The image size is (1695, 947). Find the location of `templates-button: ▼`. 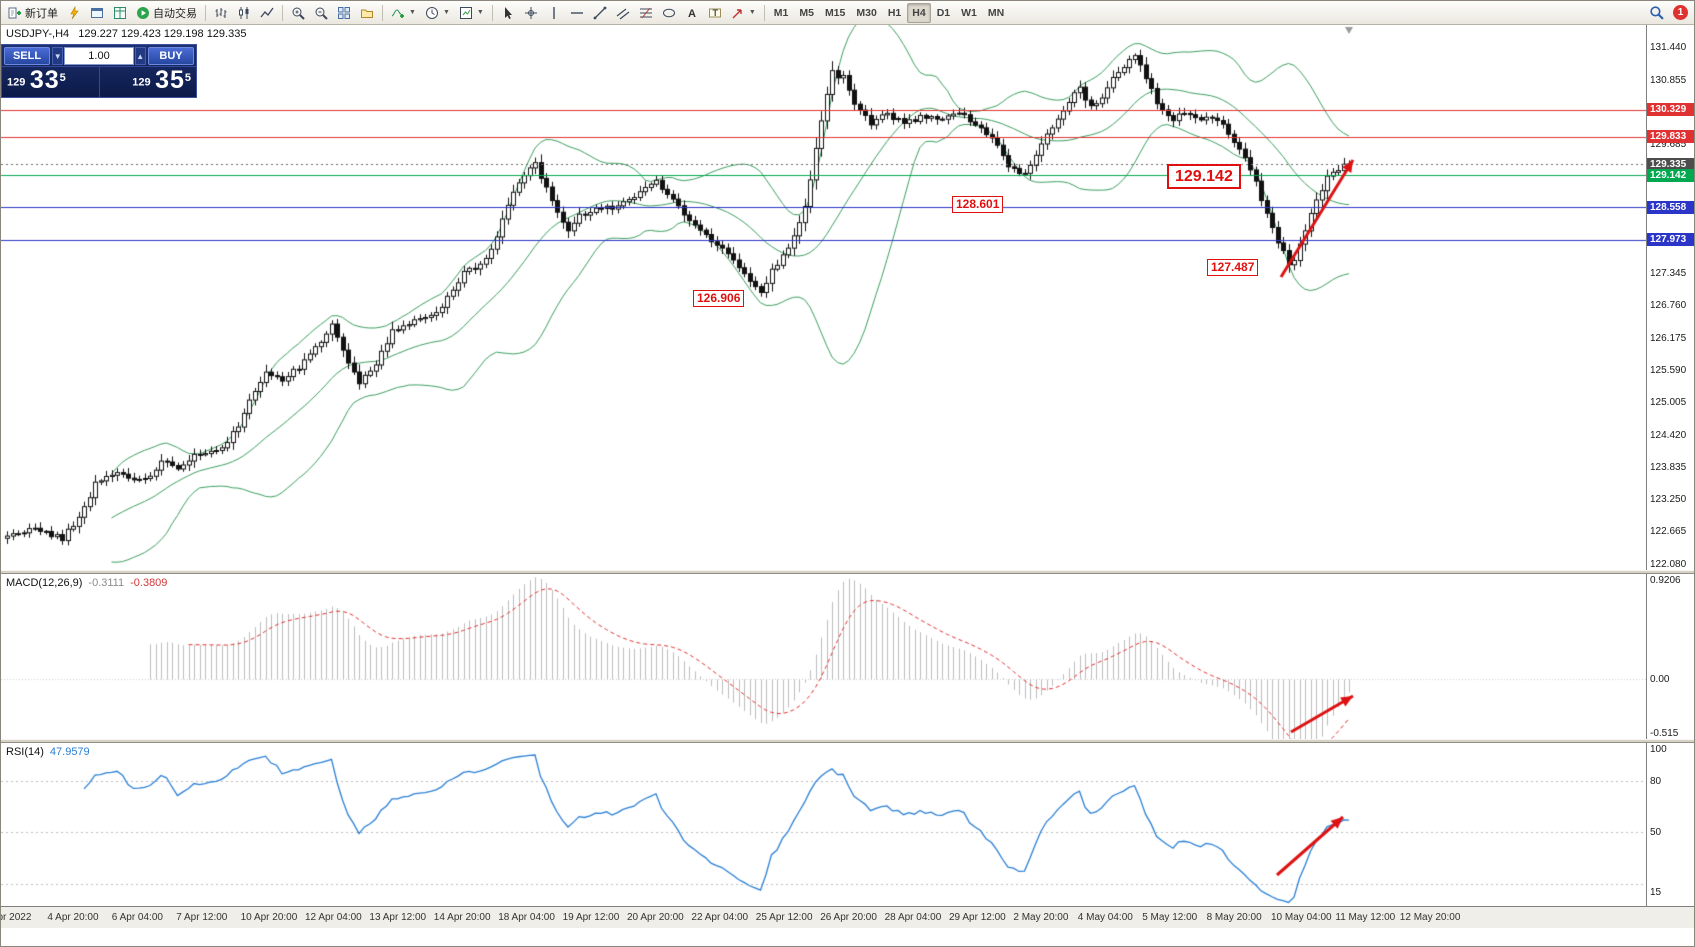

templates-button: ▼ is located at coordinates (471, 13).